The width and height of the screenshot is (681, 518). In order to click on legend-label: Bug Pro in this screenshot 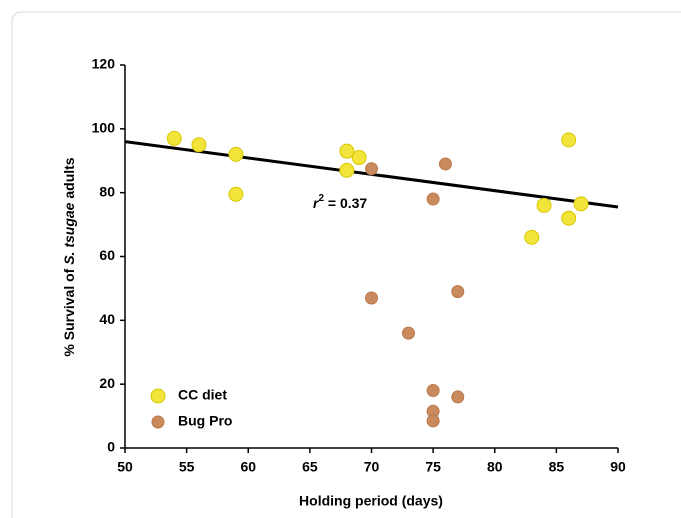, I will do `click(205, 421)`.